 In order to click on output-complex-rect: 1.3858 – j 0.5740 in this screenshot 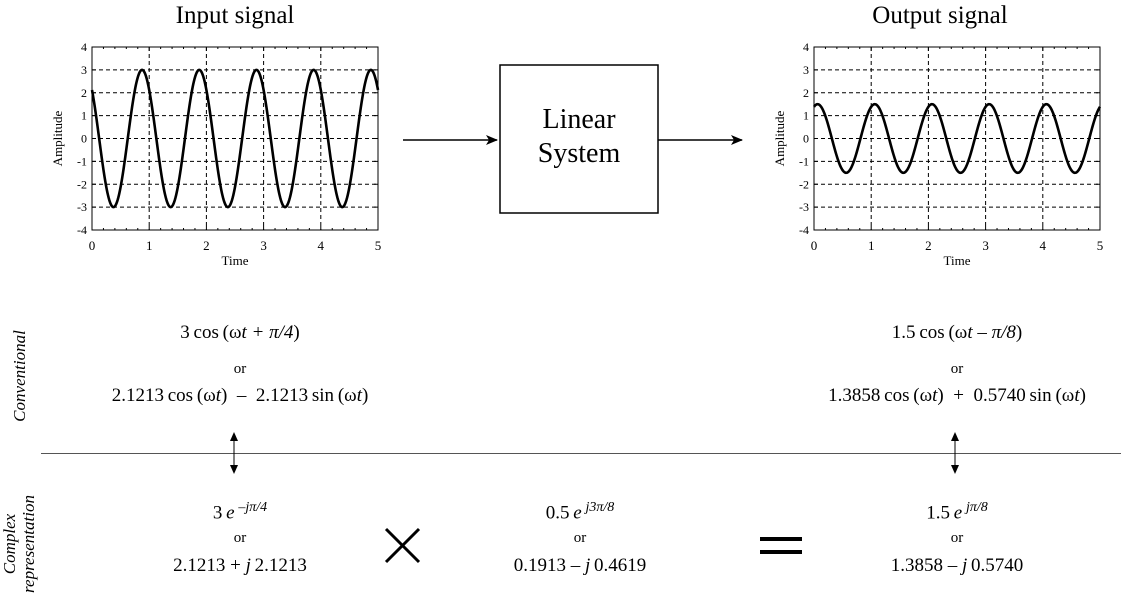, I will do `click(957, 565)`.